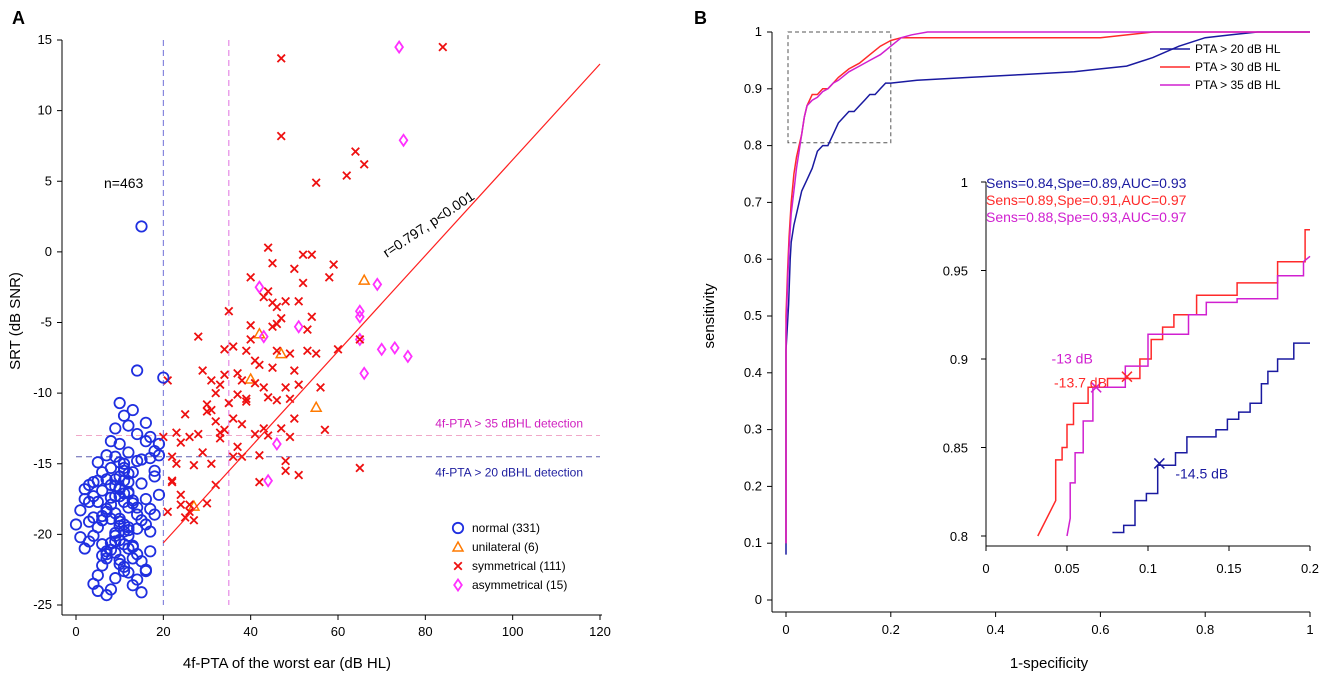  Describe the element at coordinates (955, 448) in the screenshot. I see `inset-y-tick-label: 0.85` at that location.